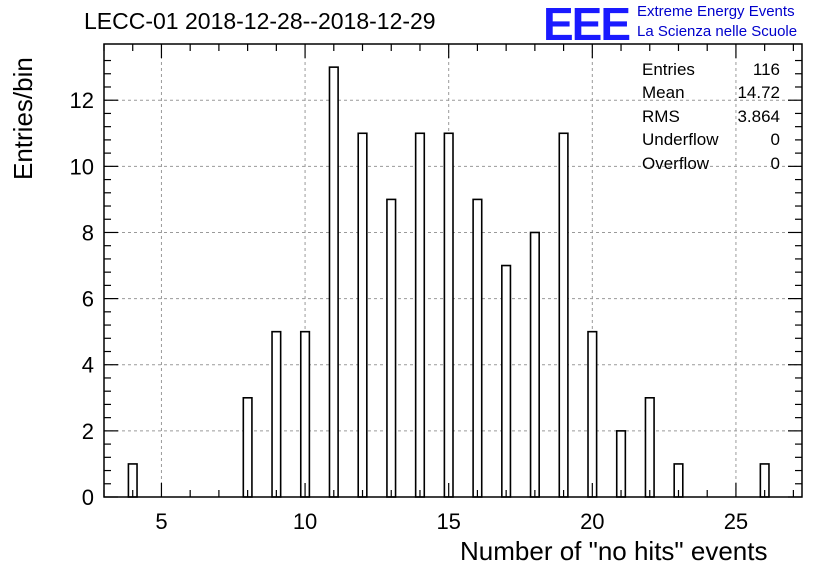 Image resolution: width=836 pixels, height=577 pixels. I want to click on chart-title: LECC-01 2018-12-28--2018-12-29, so click(260, 21).